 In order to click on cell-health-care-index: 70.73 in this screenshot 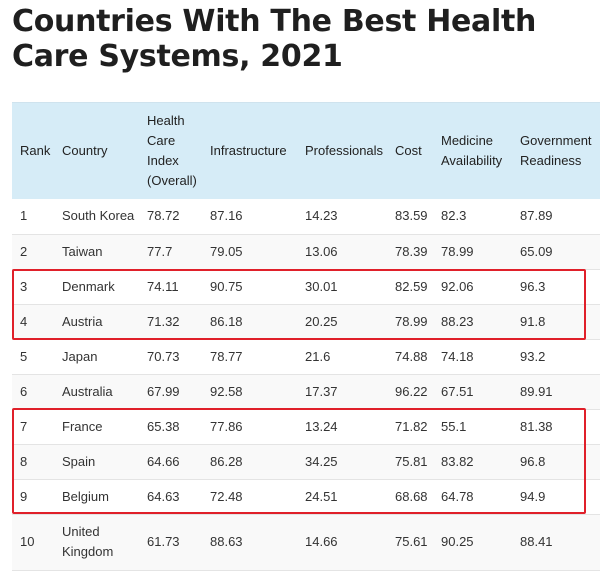, I will do `click(170, 357)`.